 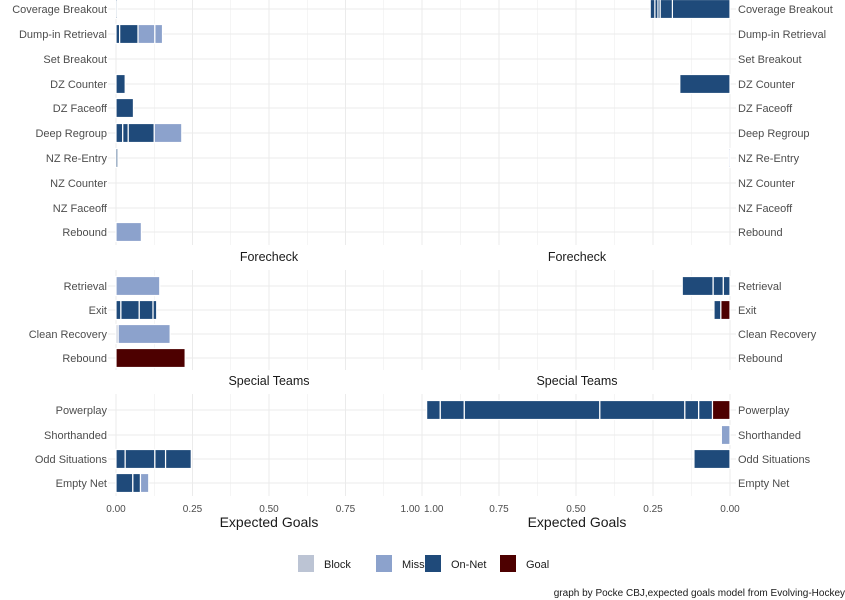 What do you see at coordinates (468, 565) in the screenshot?
I see `legend-label: On-Net` at bounding box center [468, 565].